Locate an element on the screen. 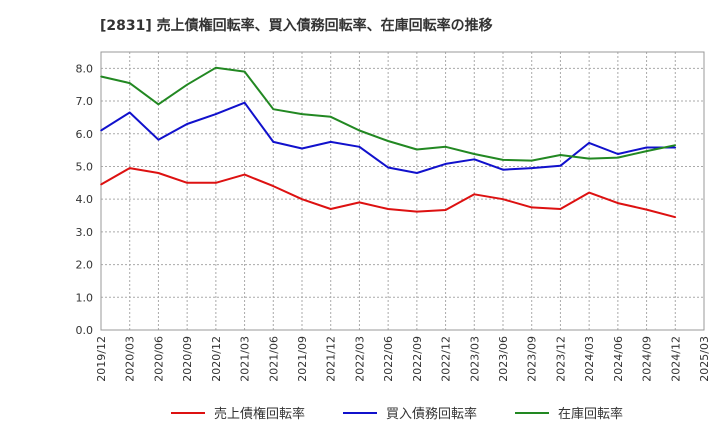 The height and width of the screenshot is (440, 720). y-tick-label: 1.0 is located at coordinates (85, 297).